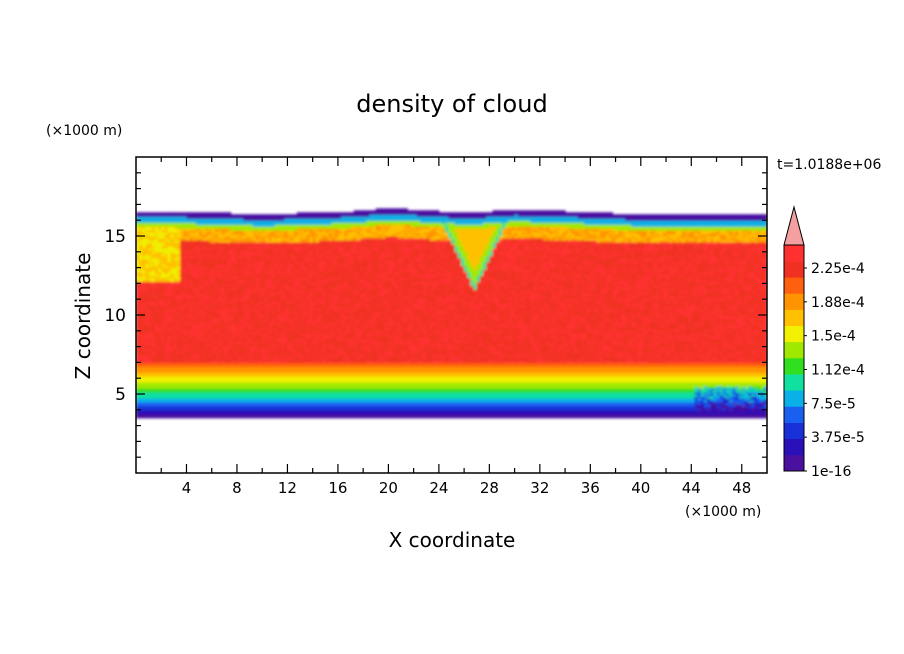 This screenshot has height=654, width=904. Describe the element at coordinates (84, 131) in the screenshot. I see `y-unit-label: (×1000 m)` at that location.